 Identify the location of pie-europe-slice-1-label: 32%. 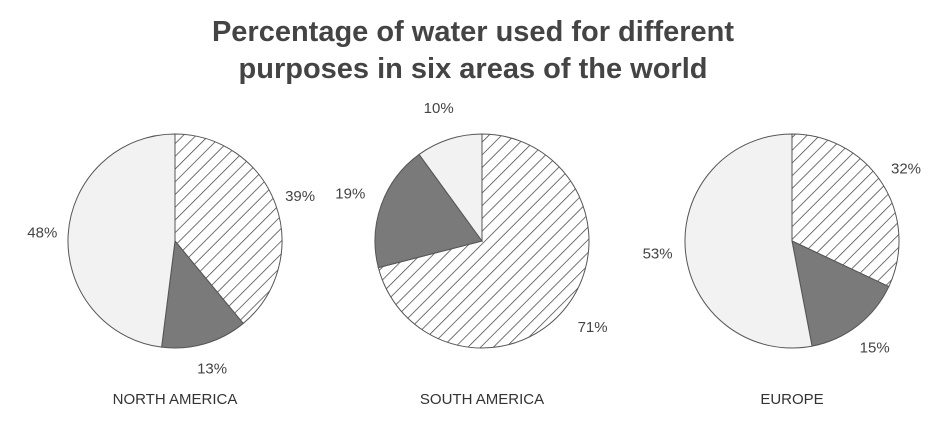
(906, 169).